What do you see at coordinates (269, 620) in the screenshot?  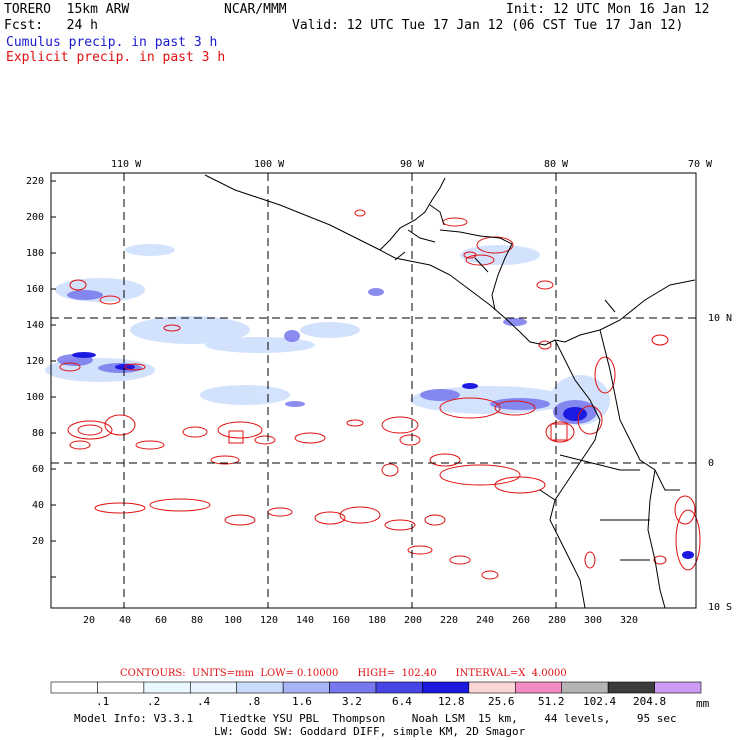 I see `x-tick: 120` at bounding box center [269, 620].